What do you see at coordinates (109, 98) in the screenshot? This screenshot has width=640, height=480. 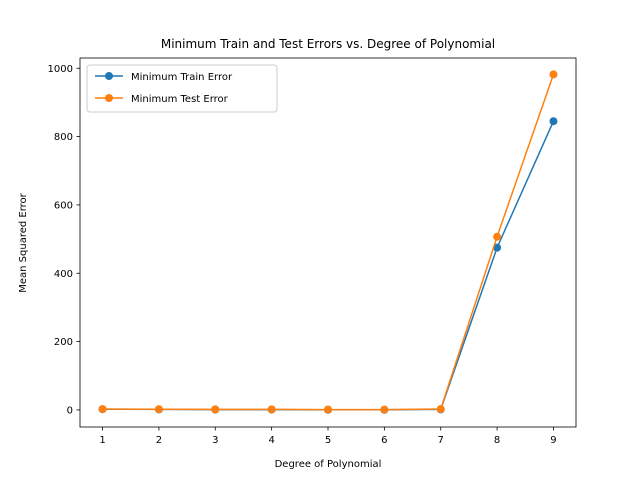 I see `legend-swatch-marker-test` at bounding box center [109, 98].